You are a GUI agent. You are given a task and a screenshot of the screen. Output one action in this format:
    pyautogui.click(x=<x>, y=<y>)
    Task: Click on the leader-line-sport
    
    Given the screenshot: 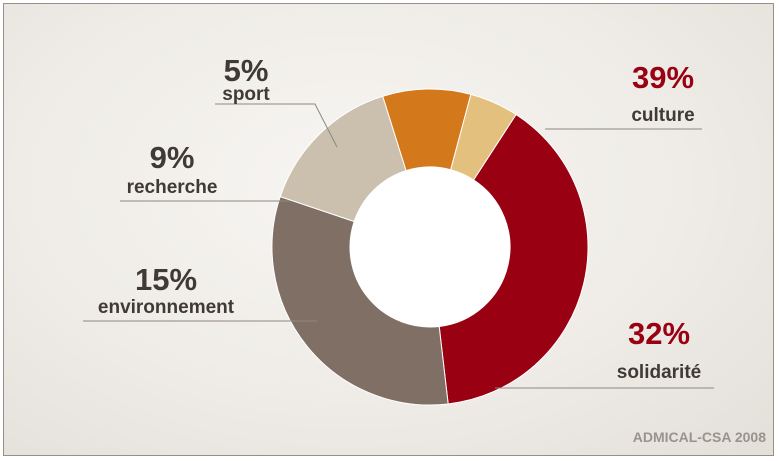 What is the action you would take?
    pyautogui.click(x=276, y=125)
    